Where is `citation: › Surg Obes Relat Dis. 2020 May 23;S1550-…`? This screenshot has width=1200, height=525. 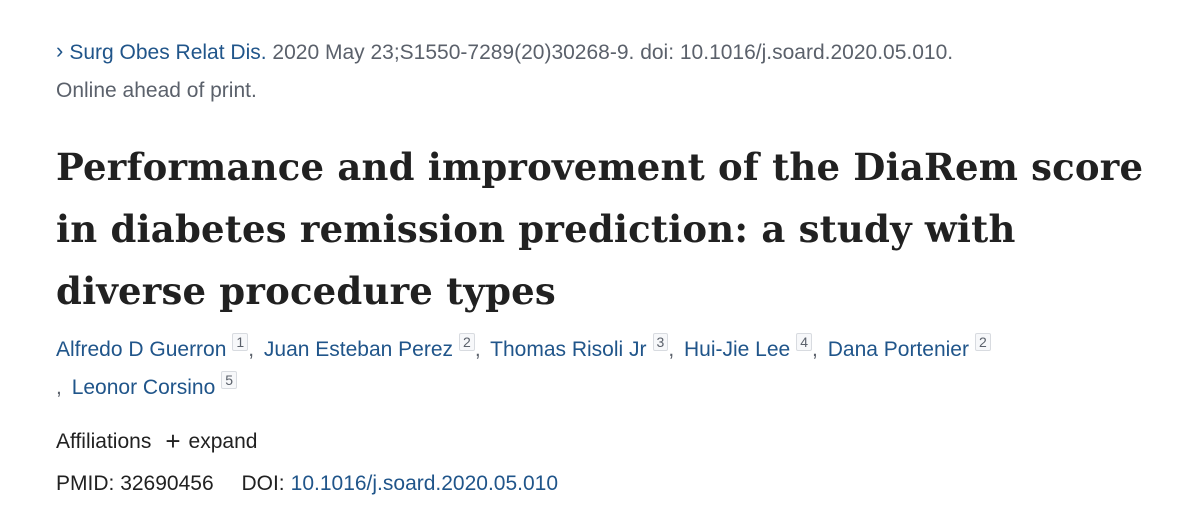 citation: › Surg Obes Relat Dis. 2020 May 23;S1550-… is located at coordinates (616, 71).